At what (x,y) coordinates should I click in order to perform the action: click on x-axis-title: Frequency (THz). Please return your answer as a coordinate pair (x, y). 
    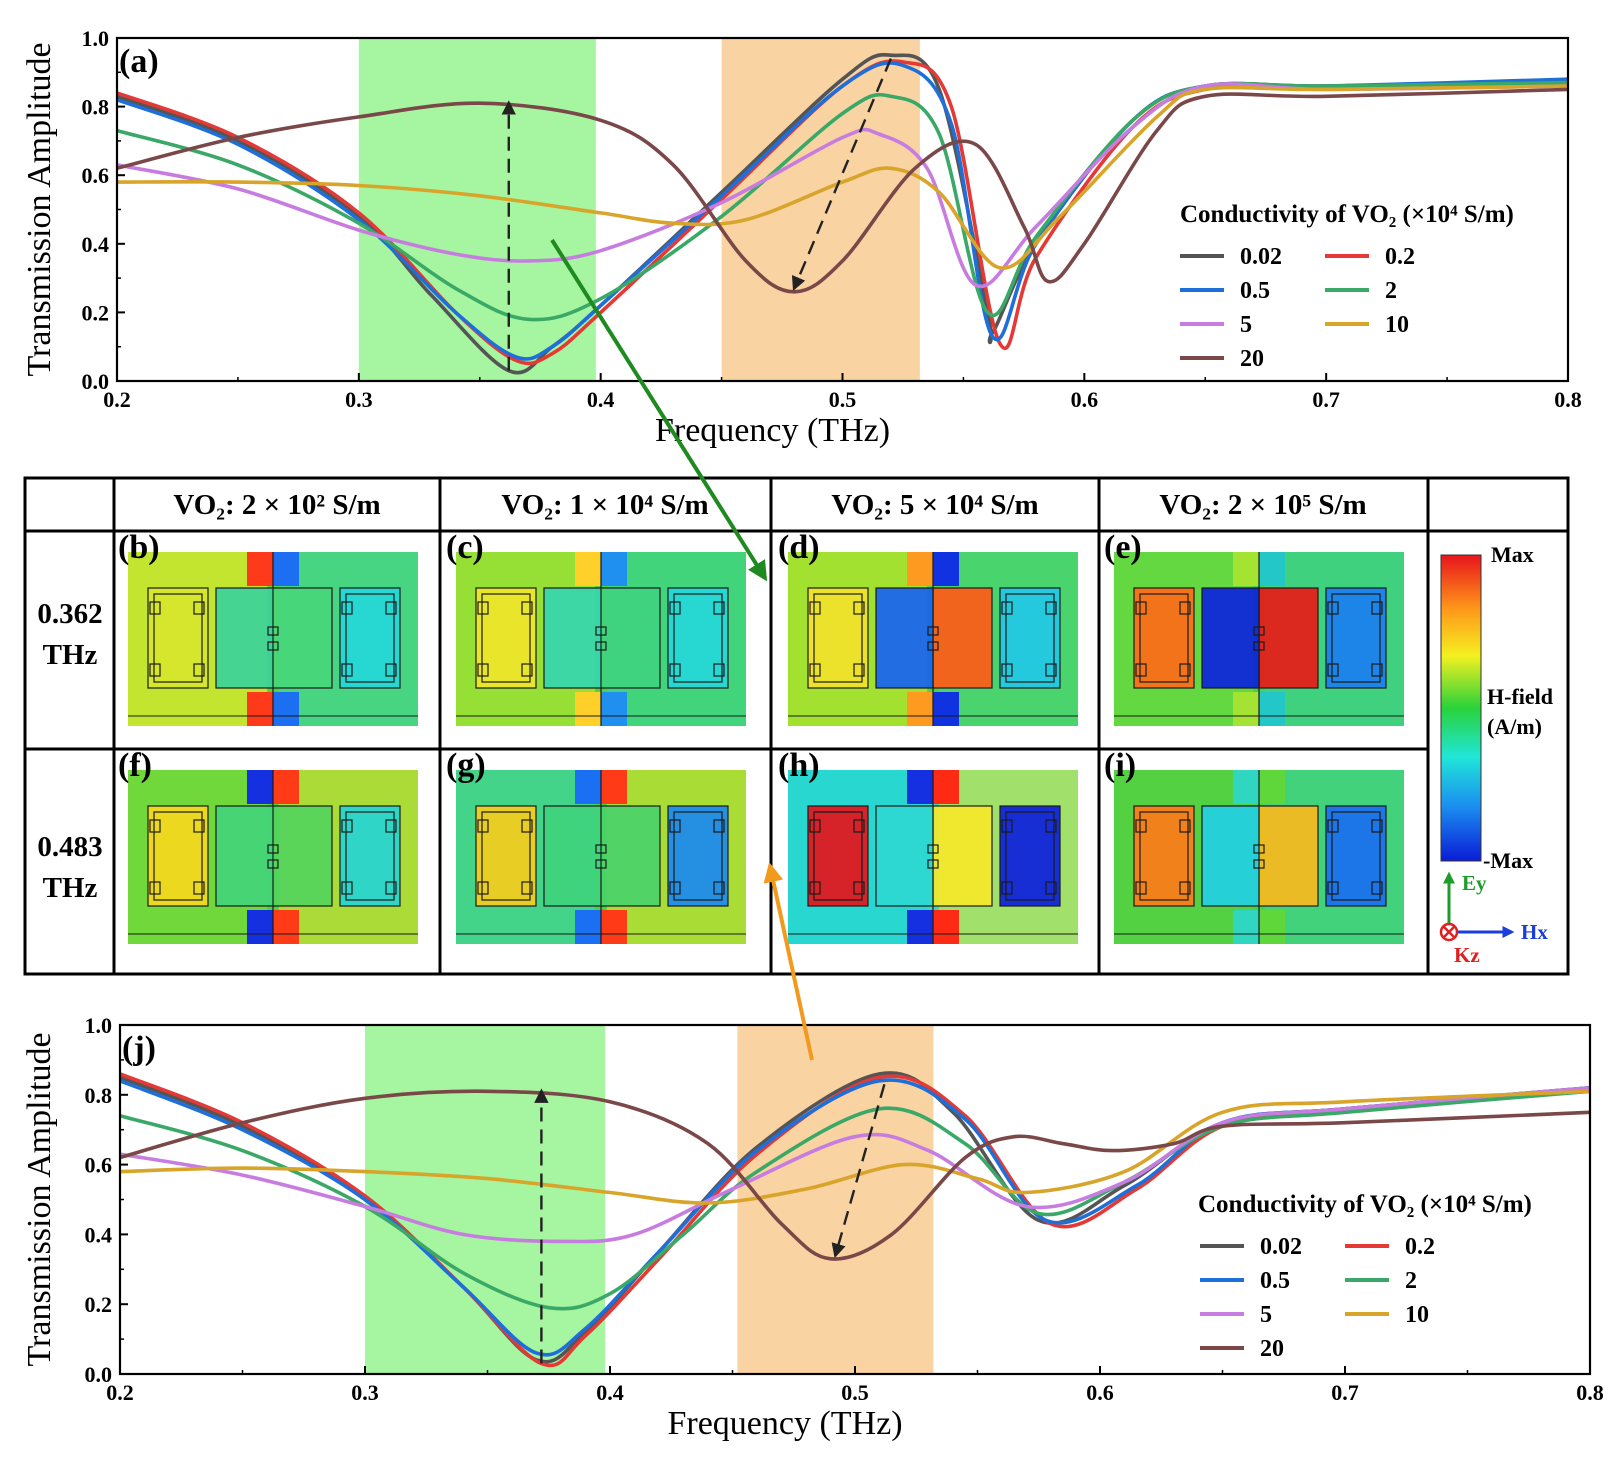
    Looking at the image, I should click on (784, 1423).